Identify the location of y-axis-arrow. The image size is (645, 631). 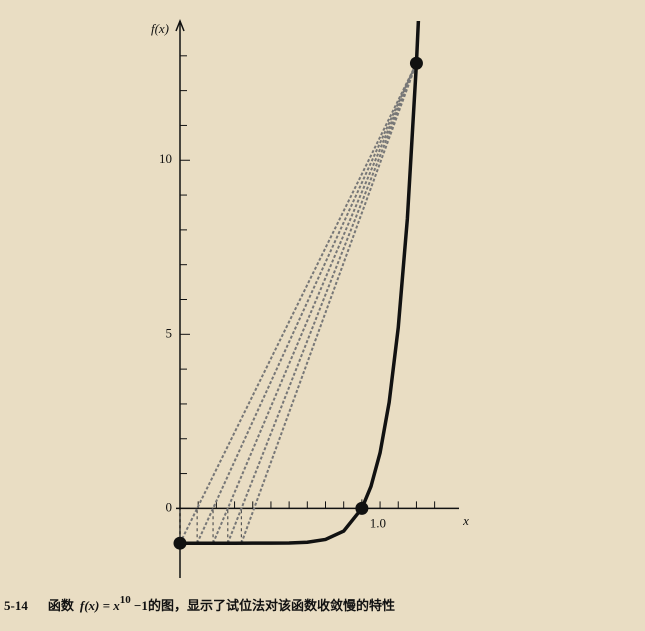
(180, 25).